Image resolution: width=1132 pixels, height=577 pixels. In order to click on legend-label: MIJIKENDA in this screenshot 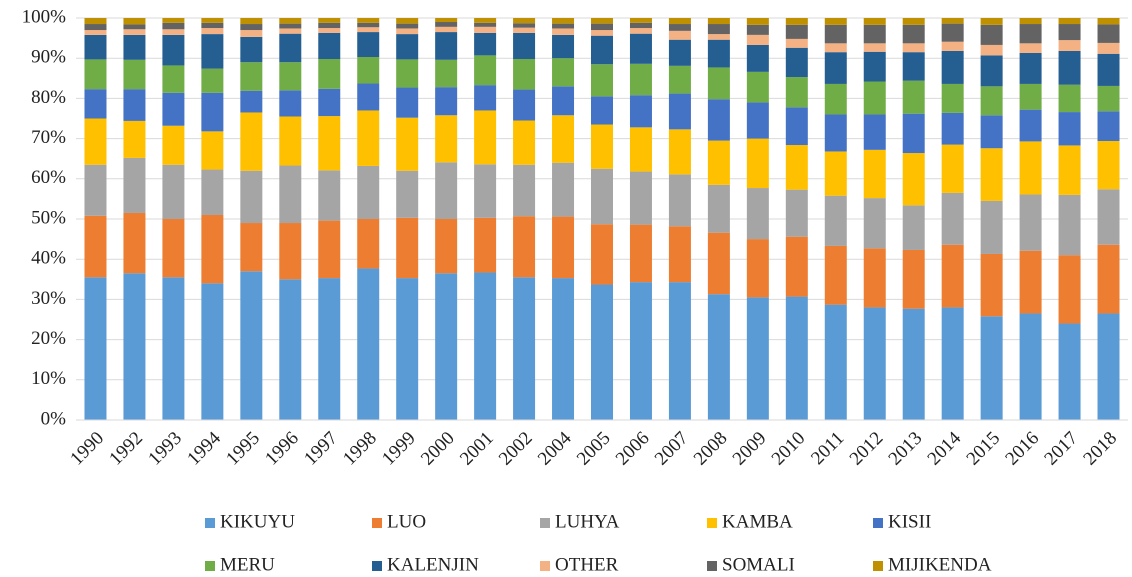, I will do `click(940, 564)`.